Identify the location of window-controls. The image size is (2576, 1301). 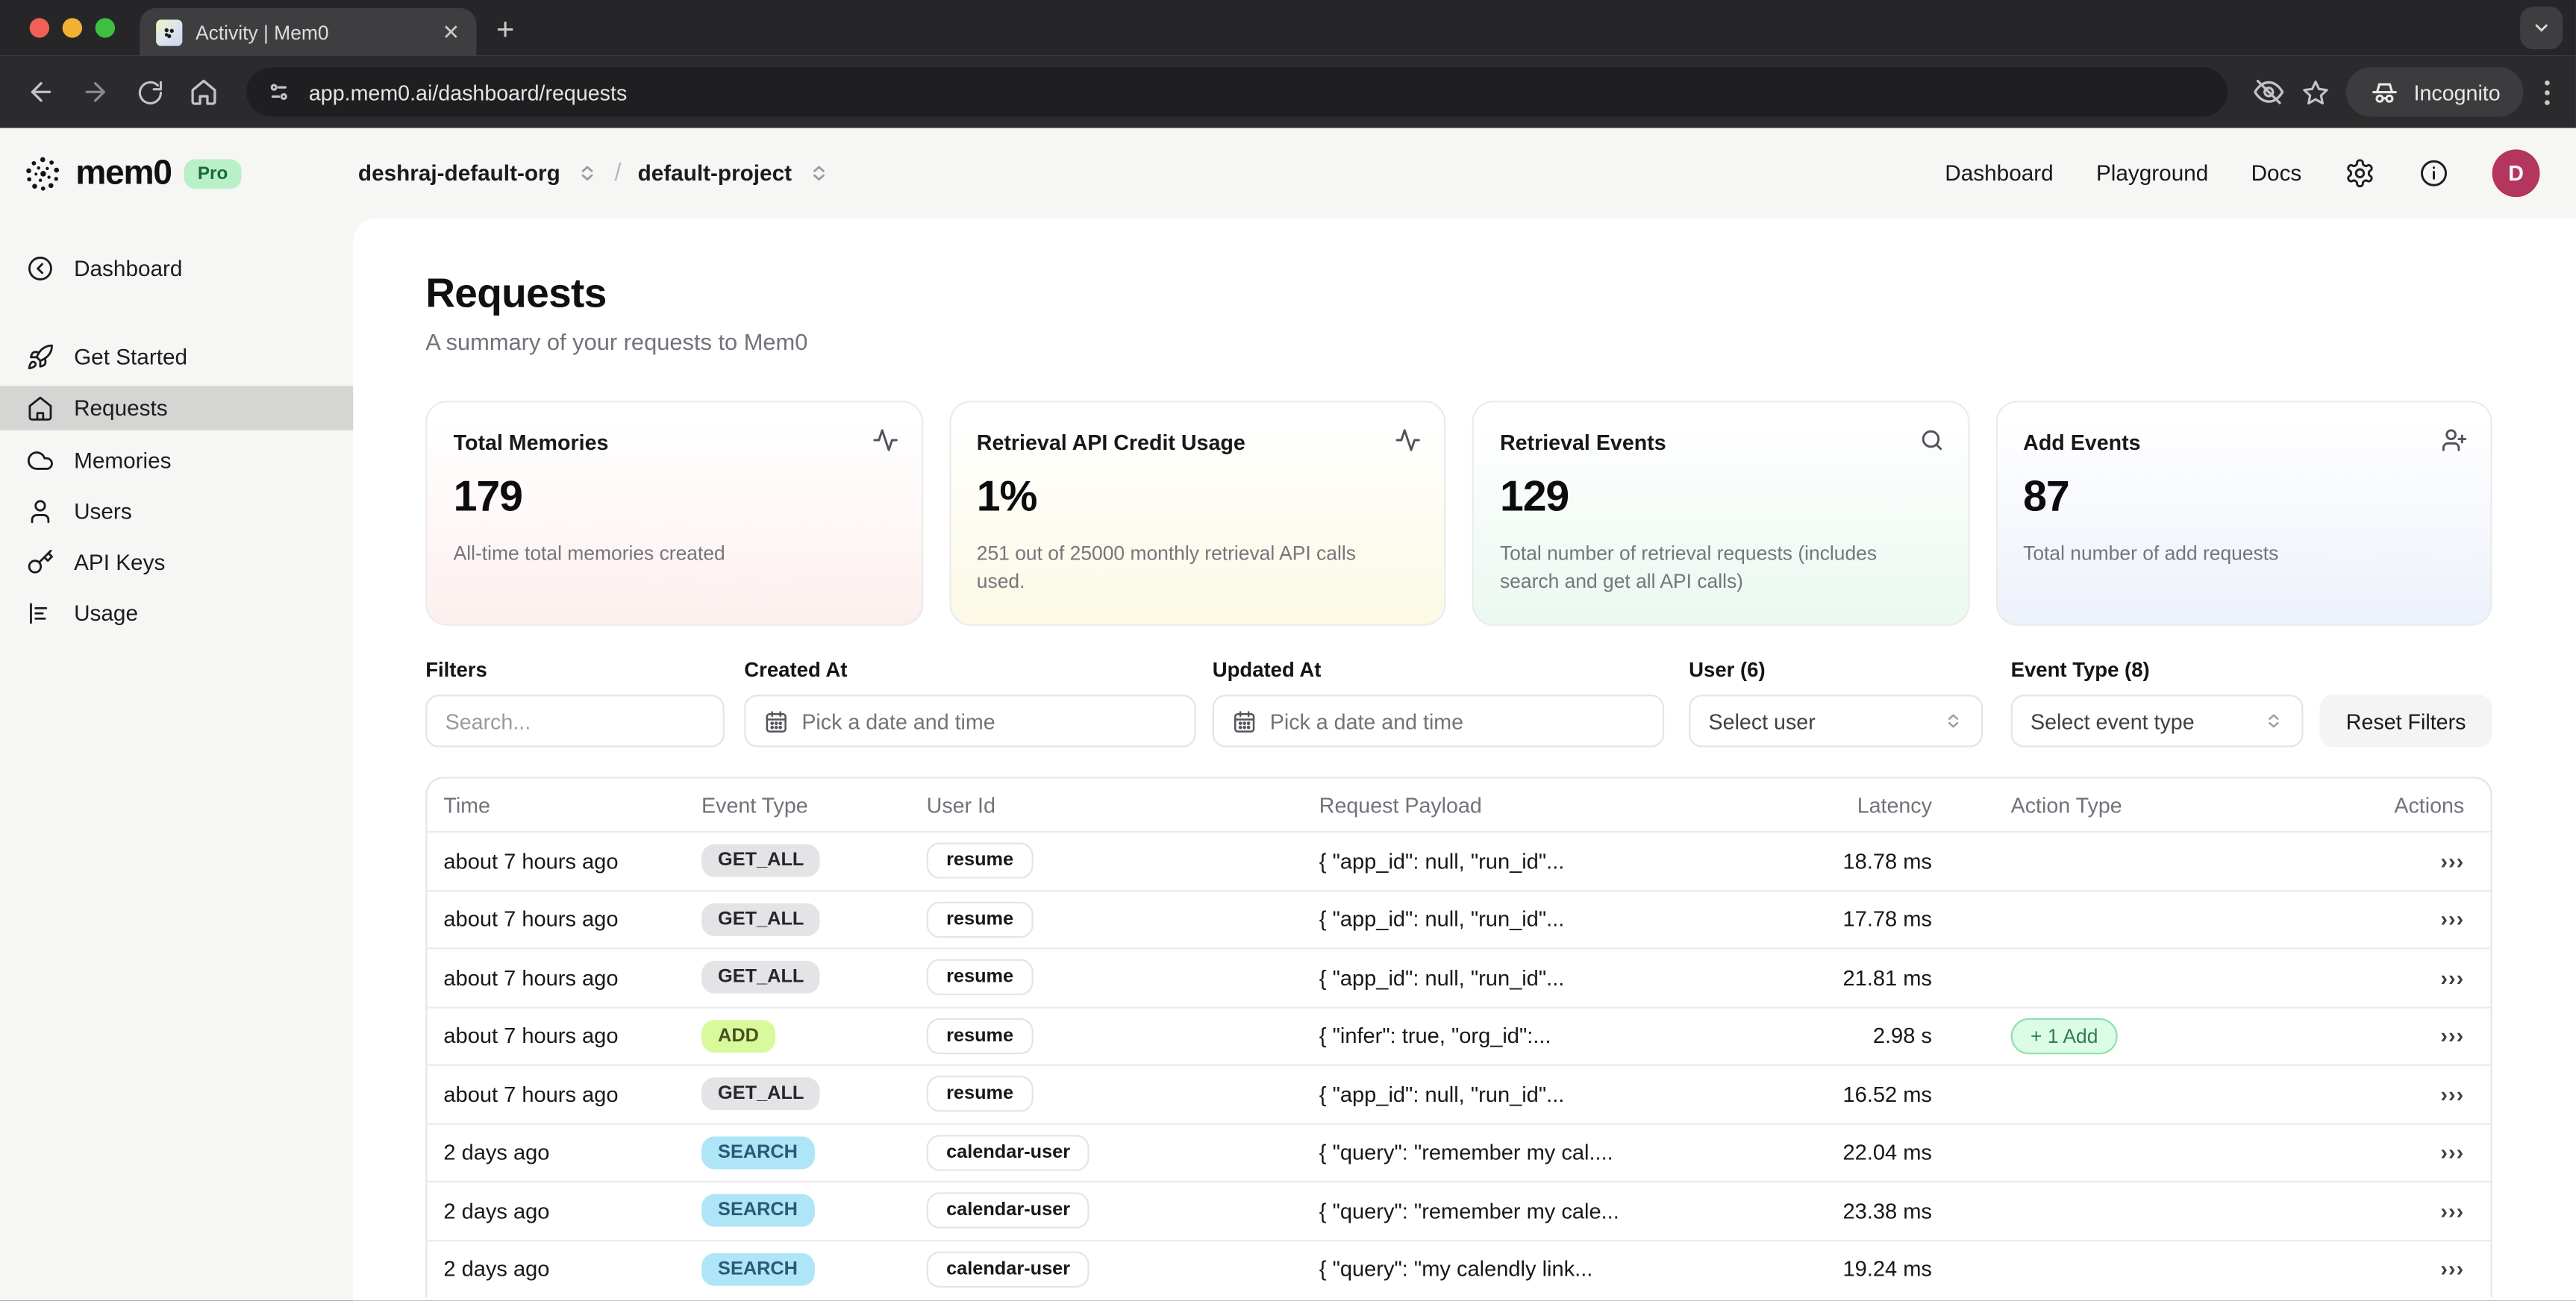
(72, 28).